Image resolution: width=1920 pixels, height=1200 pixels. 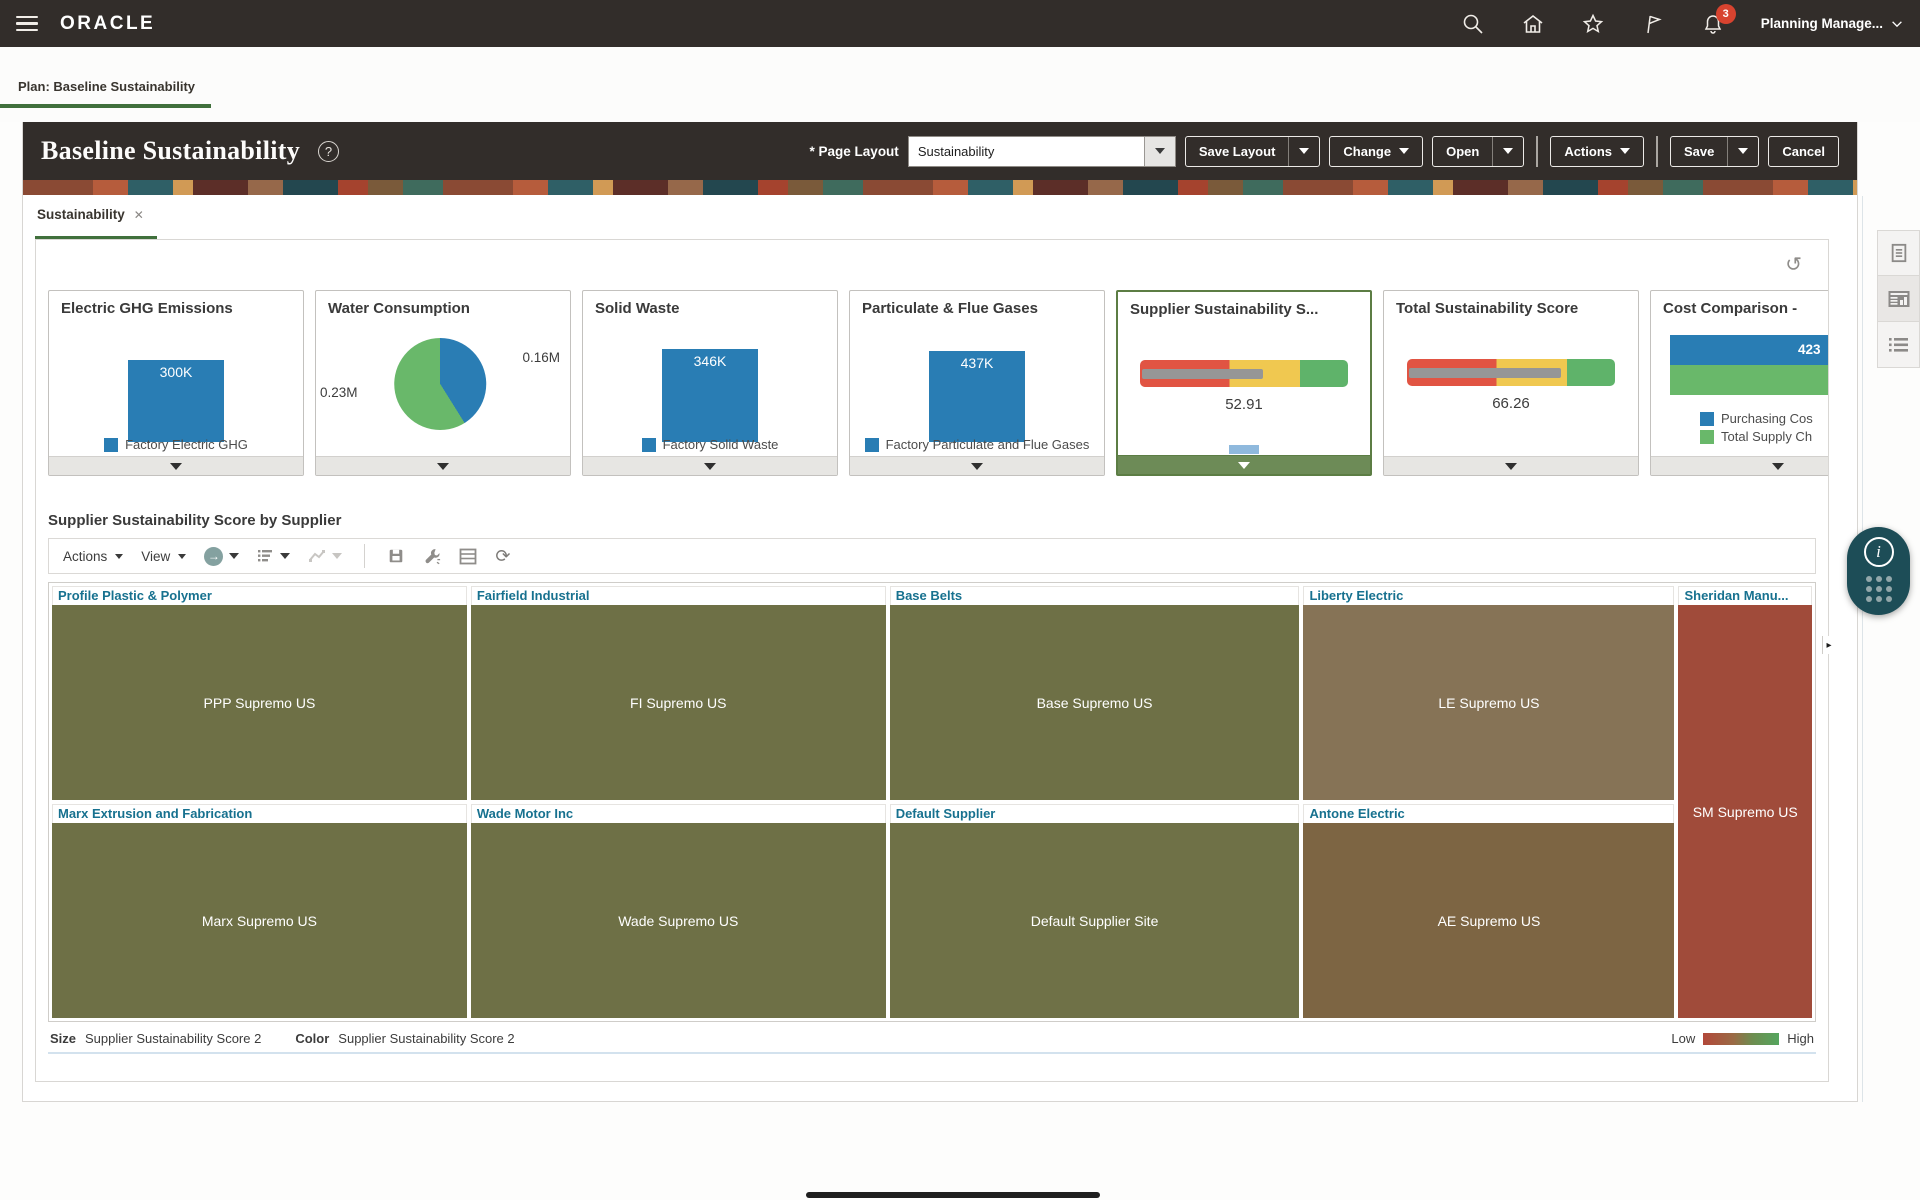 I want to click on chart-legend: Purchasing Cos Total Supply Ch, so click(x=1756, y=427).